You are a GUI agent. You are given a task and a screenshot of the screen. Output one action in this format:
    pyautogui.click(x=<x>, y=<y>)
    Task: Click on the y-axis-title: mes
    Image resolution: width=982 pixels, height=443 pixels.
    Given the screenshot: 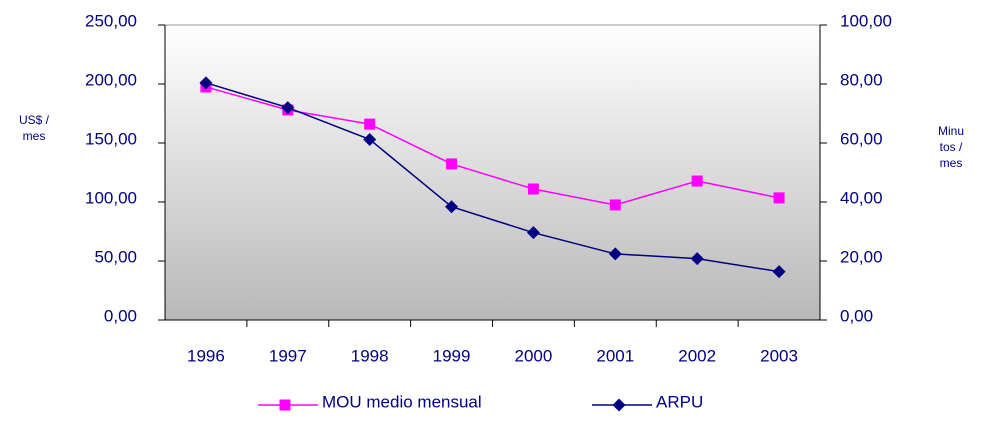 What is the action you would take?
    pyautogui.click(x=34, y=136)
    